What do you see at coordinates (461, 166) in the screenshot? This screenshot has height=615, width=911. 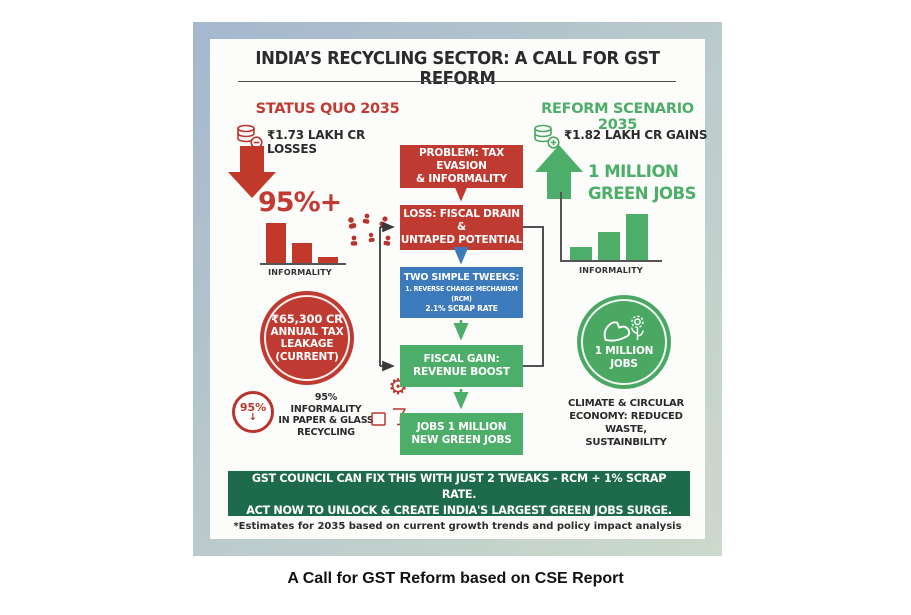 I see `flow-problem-box: PROBLEM: TAX EVASION & INFORMALITY` at bounding box center [461, 166].